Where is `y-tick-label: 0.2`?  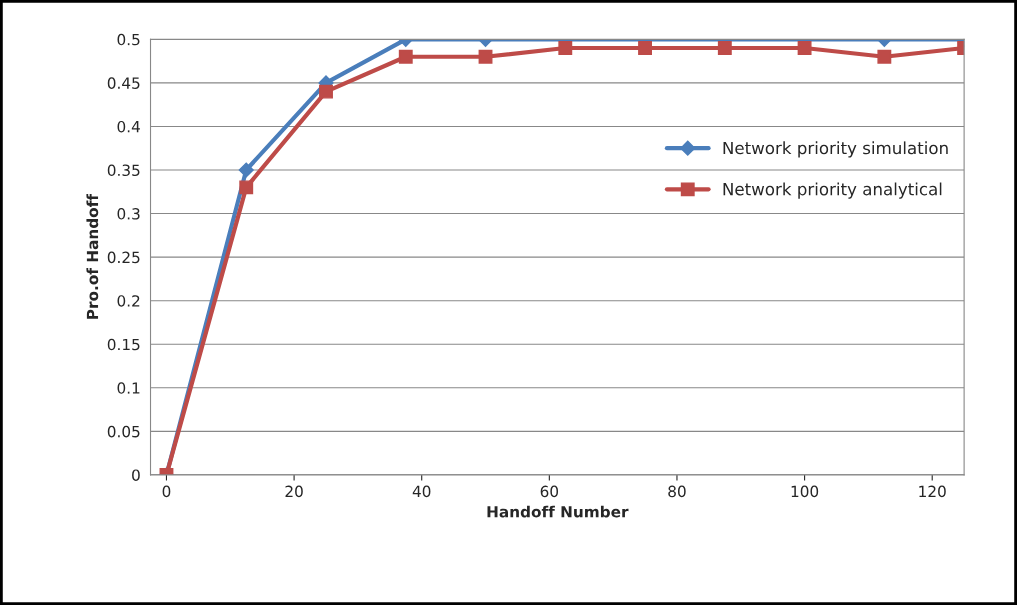
y-tick-label: 0.2 is located at coordinates (128, 301).